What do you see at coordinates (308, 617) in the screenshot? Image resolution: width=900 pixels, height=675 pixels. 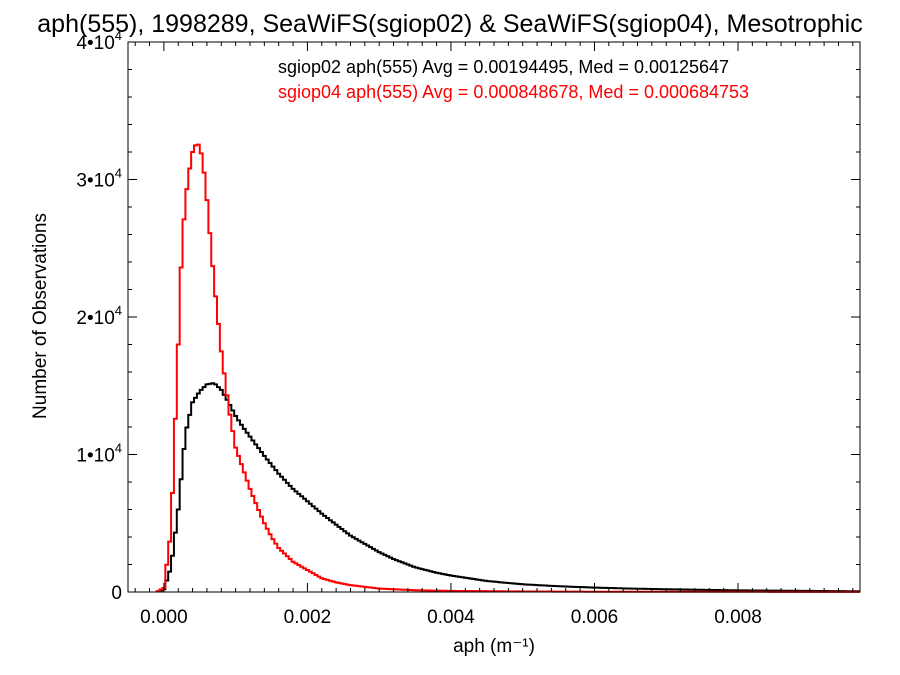 I see `x-tick-label: 0.002` at bounding box center [308, 617].